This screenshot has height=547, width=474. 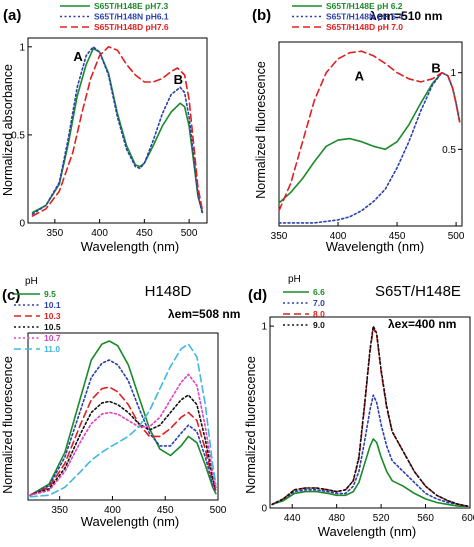 What do you see at coordinates (52, 327) in the screenshot?
I see `legend-entry: 10.5` at bounding box center [52, 327].